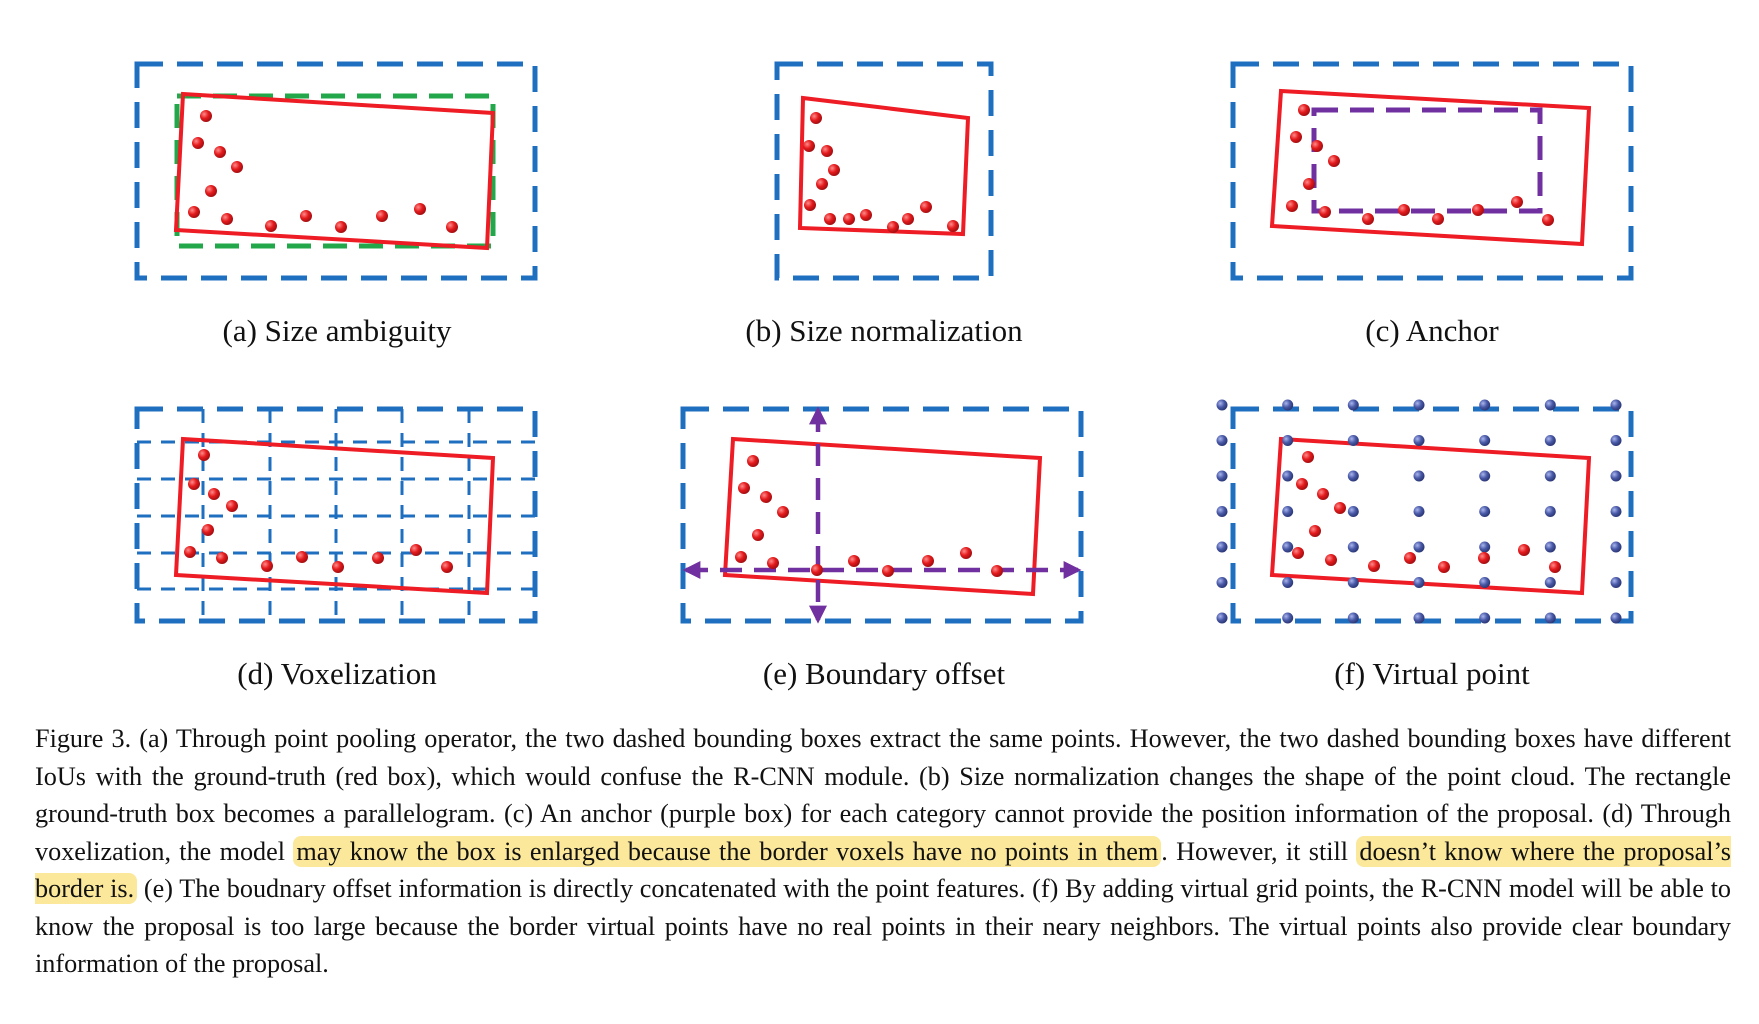 The width and height of the screenshot is (1759, 1024). What do you see at coordinates (1432, 330) in the screenshot?
I see `panel-c-caption: (c) Anchor` at bounding box center [1432, 330].